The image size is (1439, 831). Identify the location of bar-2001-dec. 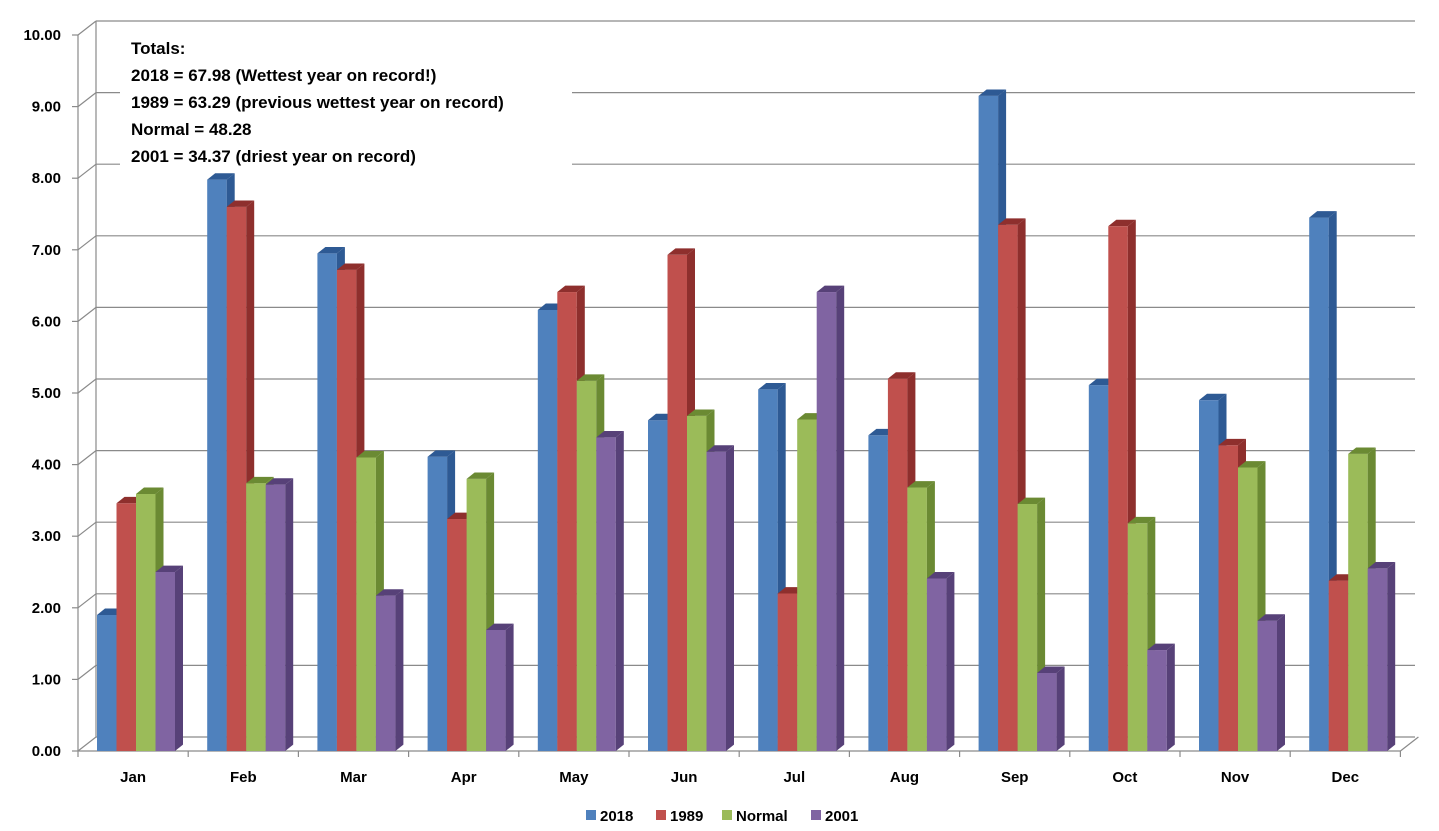
(1381, 656).